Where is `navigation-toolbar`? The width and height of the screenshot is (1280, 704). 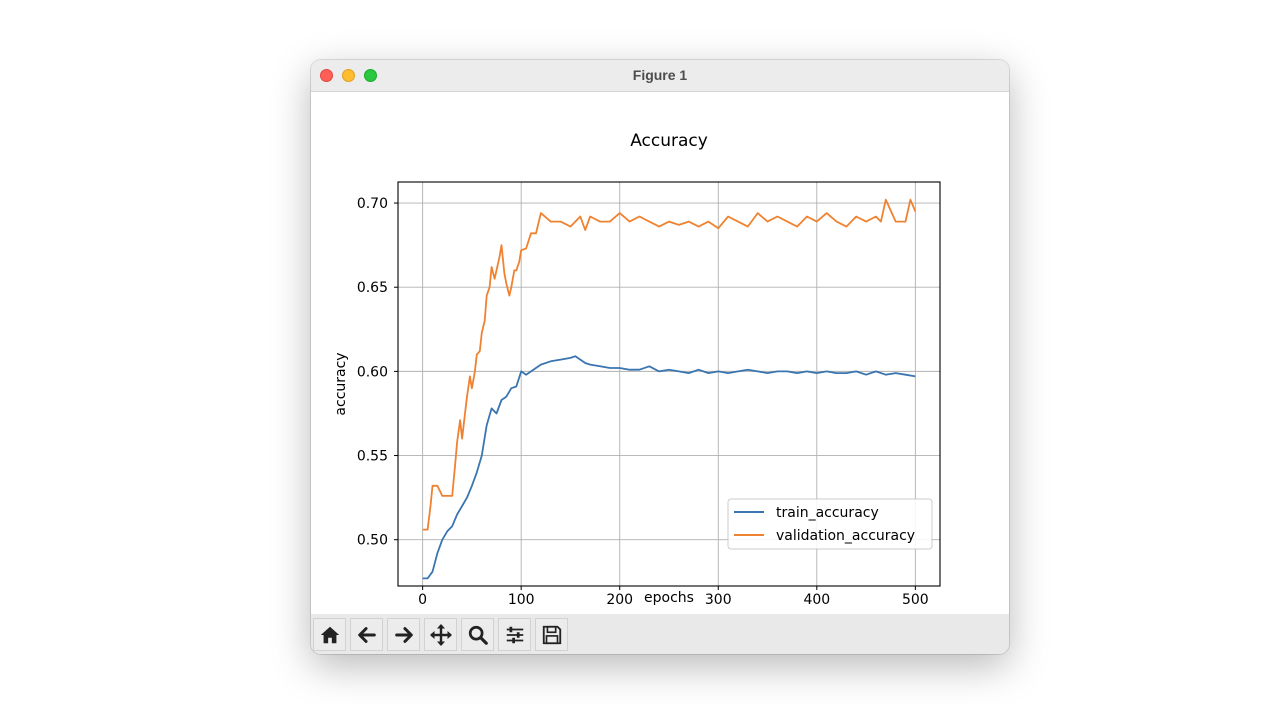
navigation-toolbar is located at coordinates (660, 634).